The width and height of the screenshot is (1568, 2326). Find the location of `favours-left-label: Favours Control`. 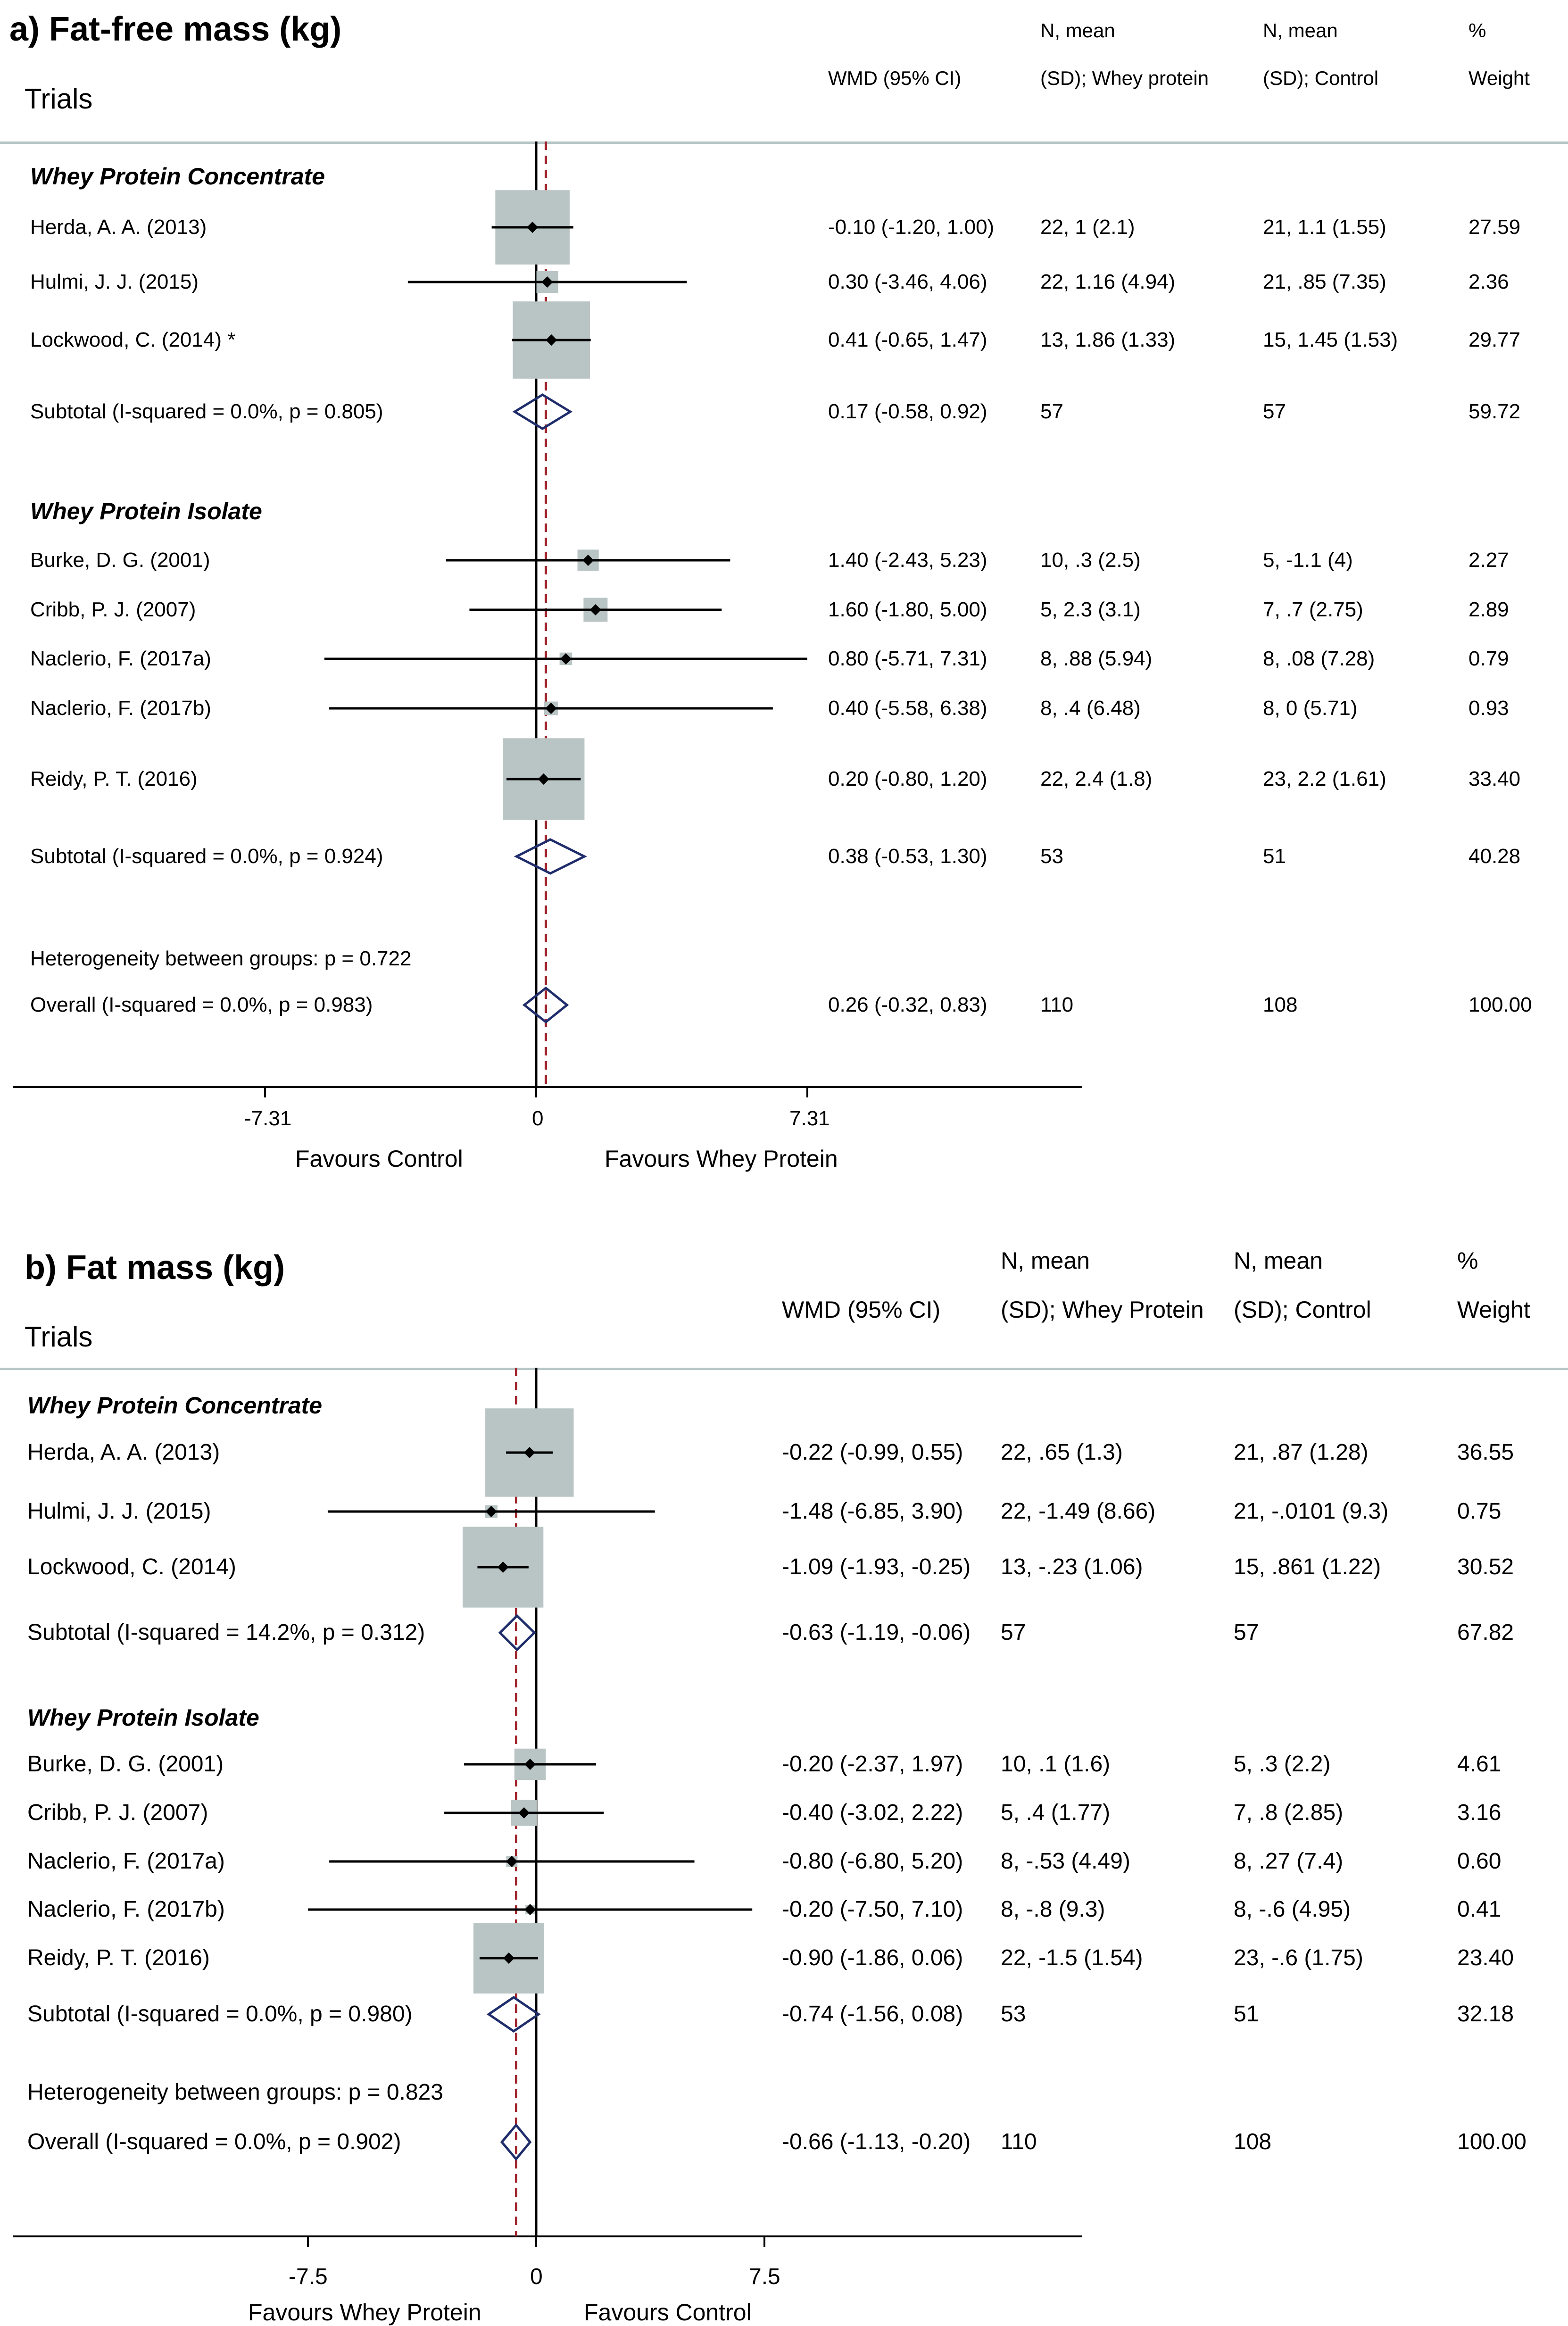

favours-left-label: Favours Control is located at coordinates (379, 1159).